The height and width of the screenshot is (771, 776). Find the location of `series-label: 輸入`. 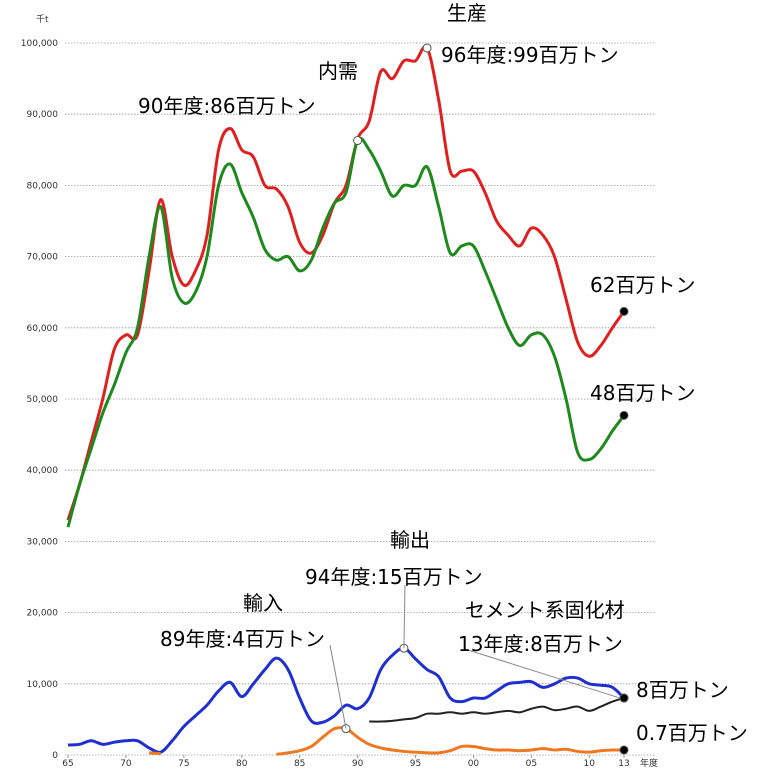

series-label: 輸入 is located at coordinates (263, 603).